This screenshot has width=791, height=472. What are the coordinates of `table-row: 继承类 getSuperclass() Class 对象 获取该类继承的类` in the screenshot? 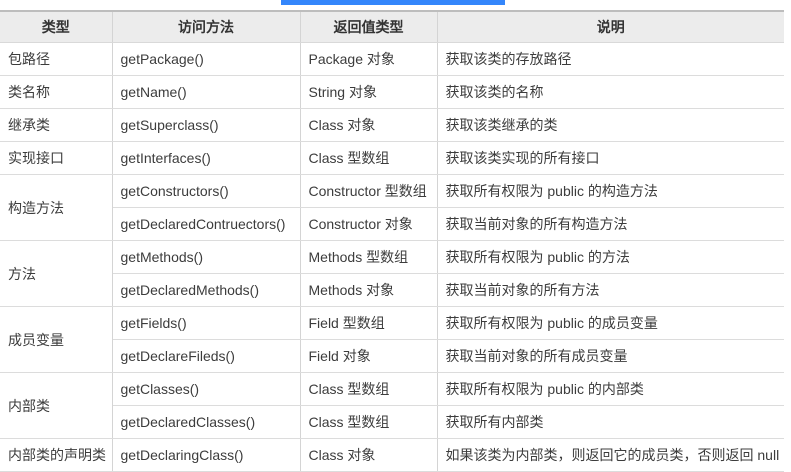 It's located at (392, 125).